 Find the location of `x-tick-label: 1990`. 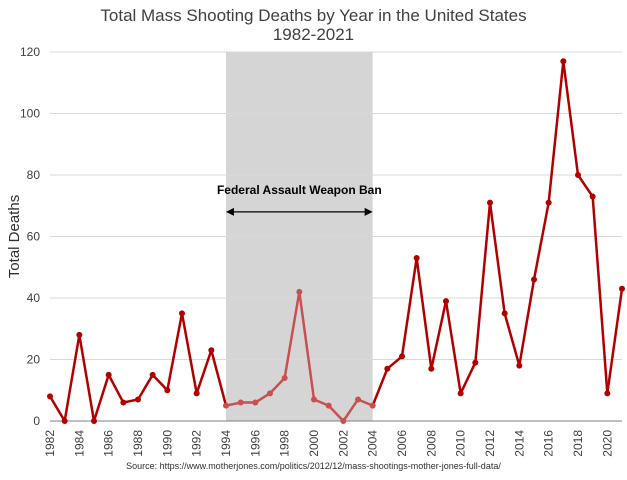

x-tick-label: 1990 is located at coordinates (167, 443).